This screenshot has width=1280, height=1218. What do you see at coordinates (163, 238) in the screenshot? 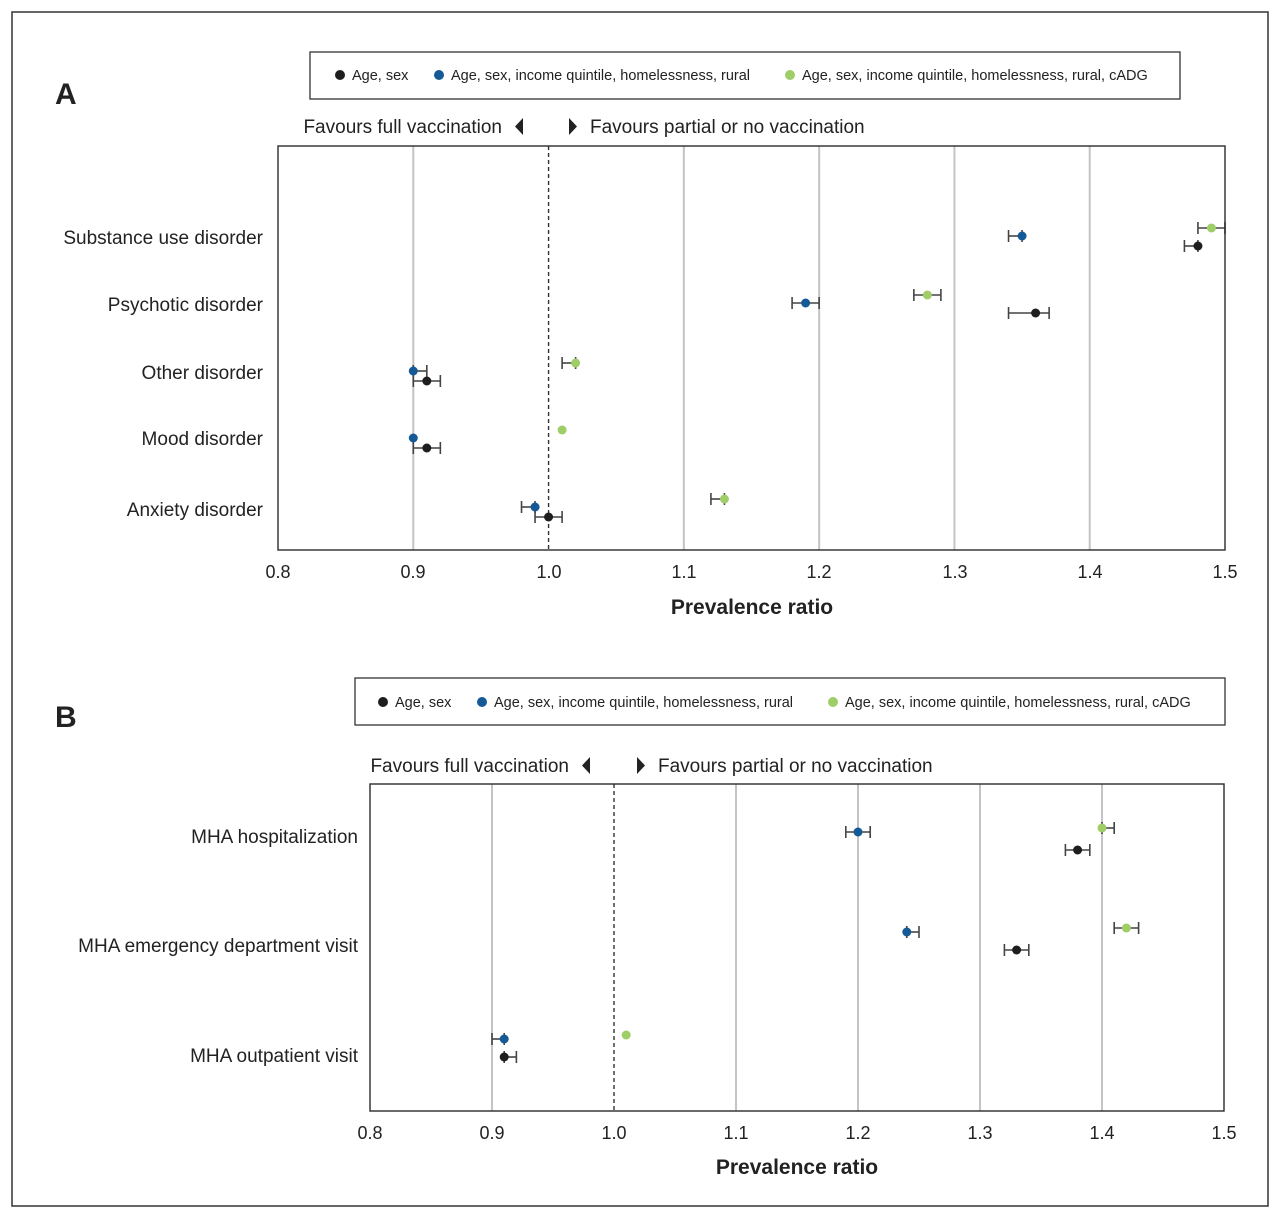
I see `panel-a-category-label: Substance use disorder` at bounding box center [163, 238].